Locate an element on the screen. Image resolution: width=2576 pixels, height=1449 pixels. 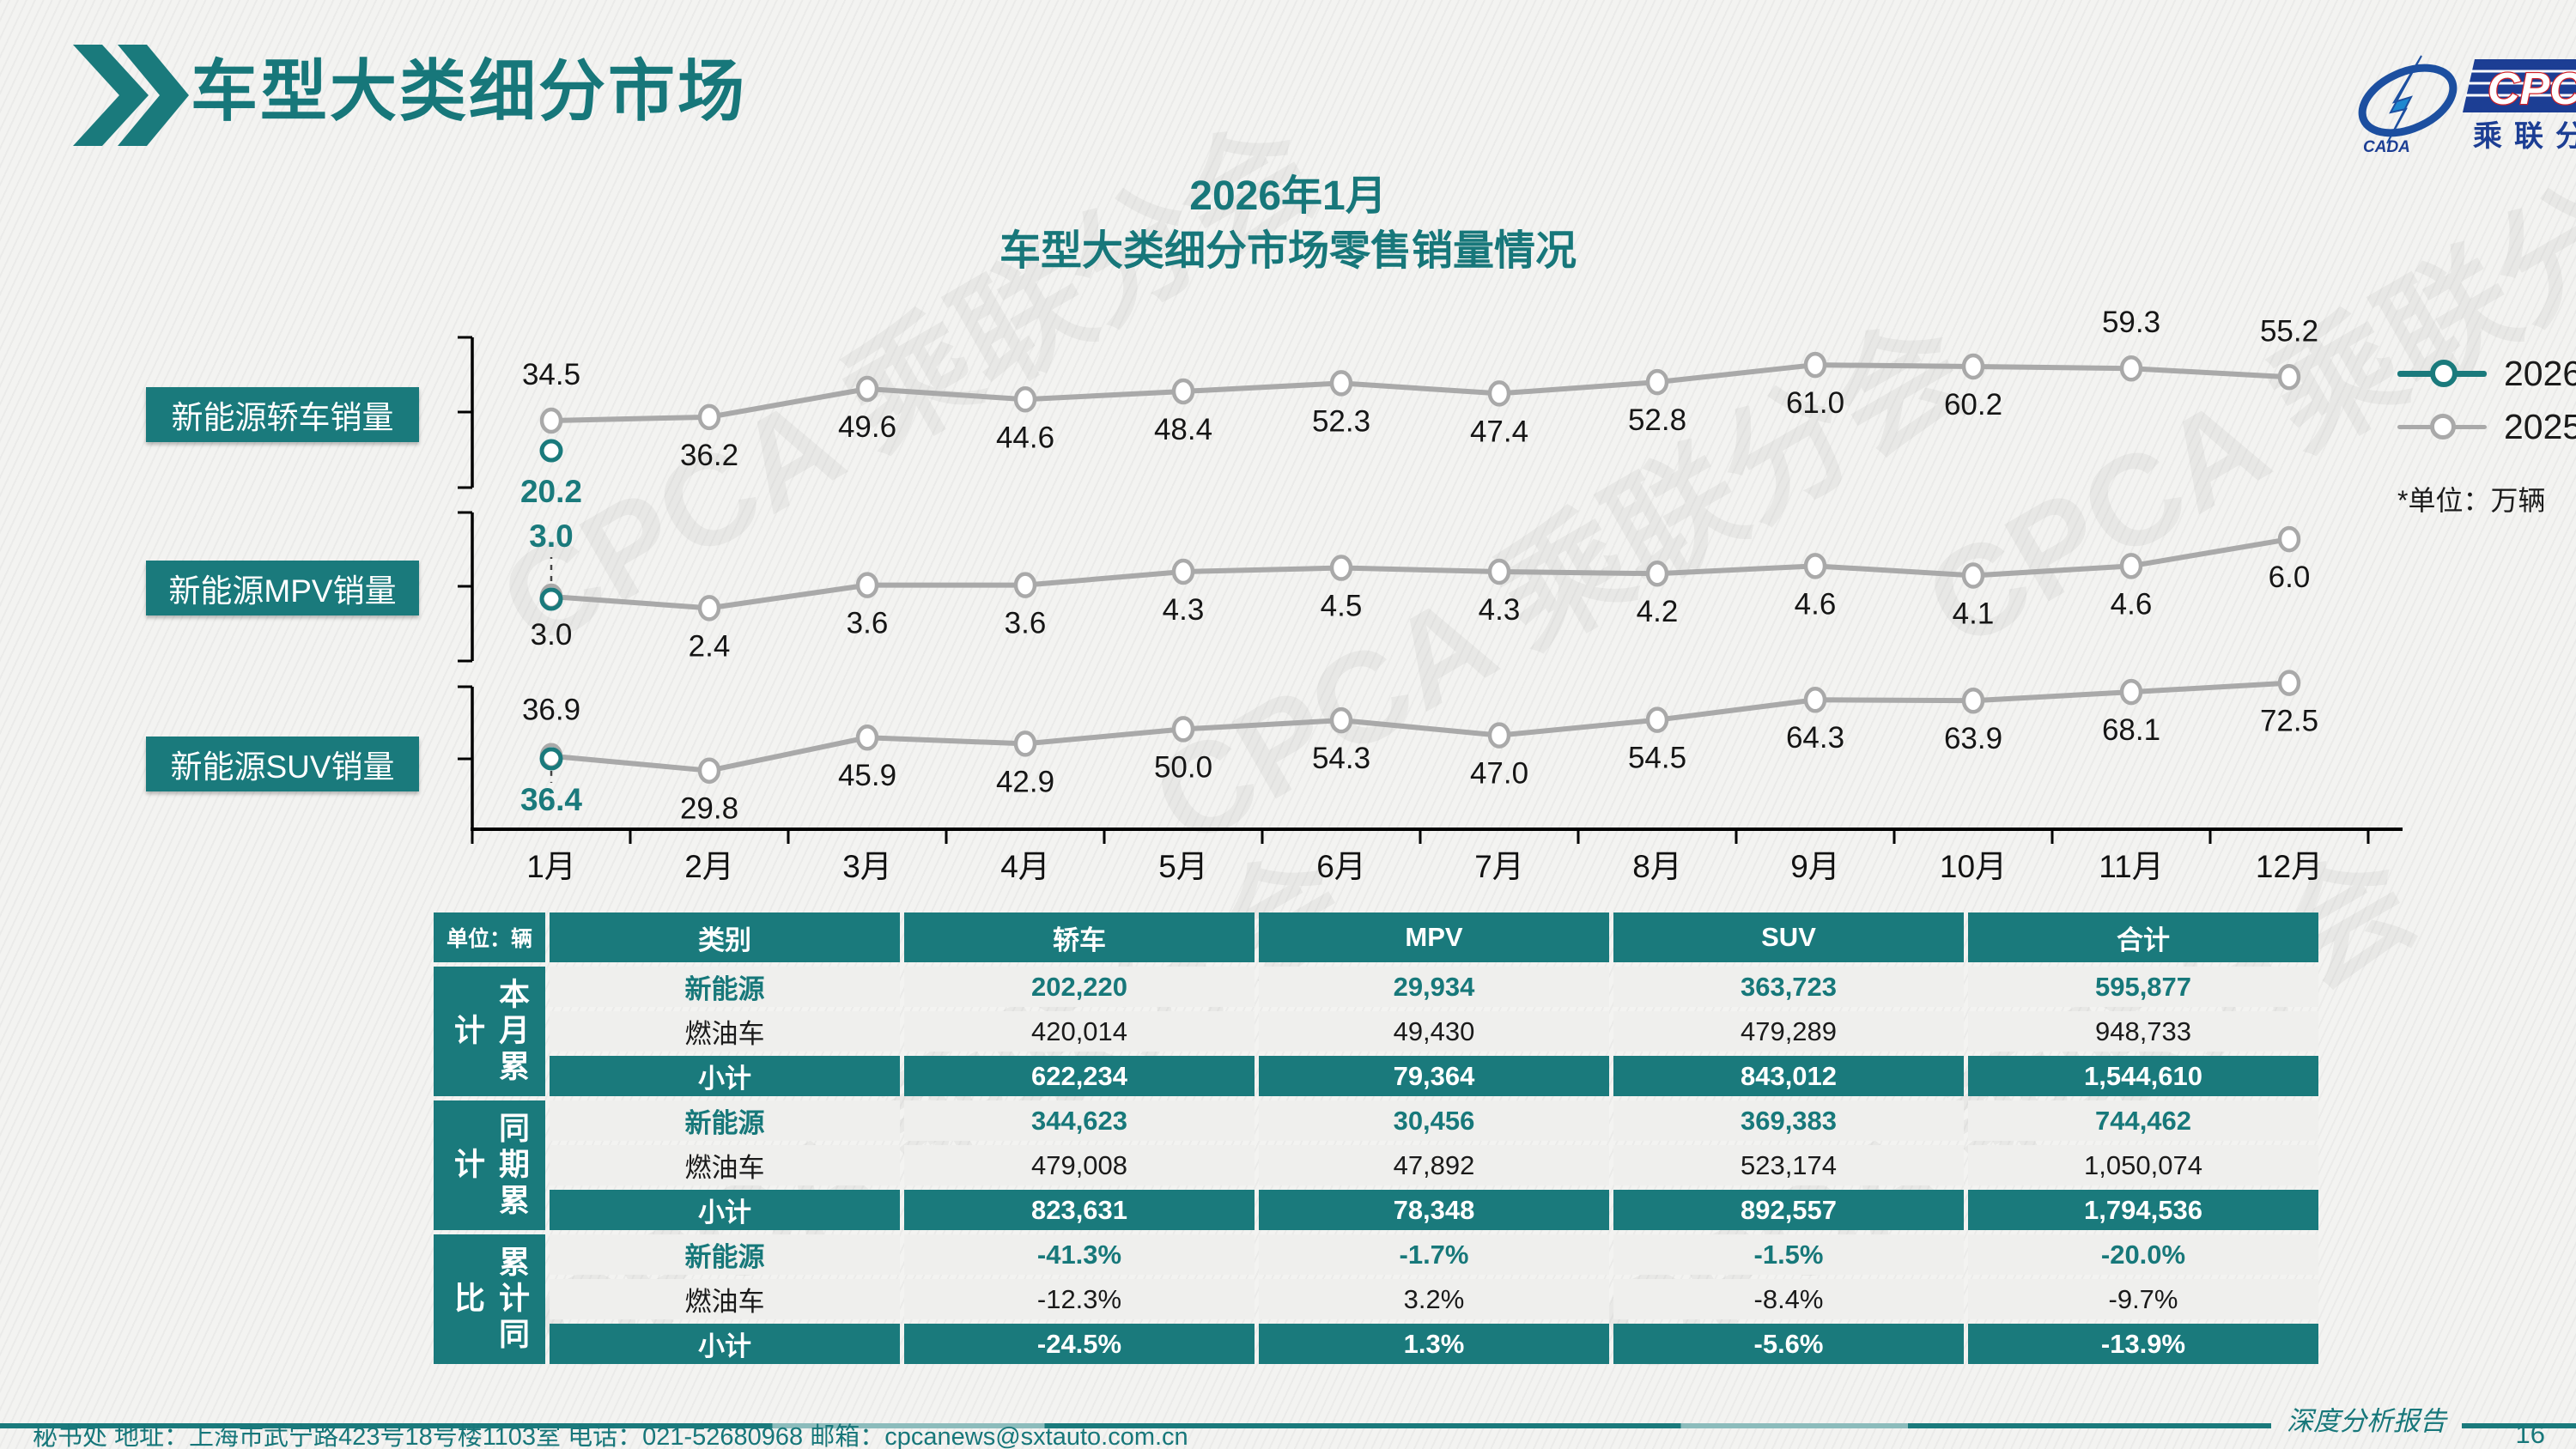
x-axis-label: 9月 is located at coordinates (1815, 866).